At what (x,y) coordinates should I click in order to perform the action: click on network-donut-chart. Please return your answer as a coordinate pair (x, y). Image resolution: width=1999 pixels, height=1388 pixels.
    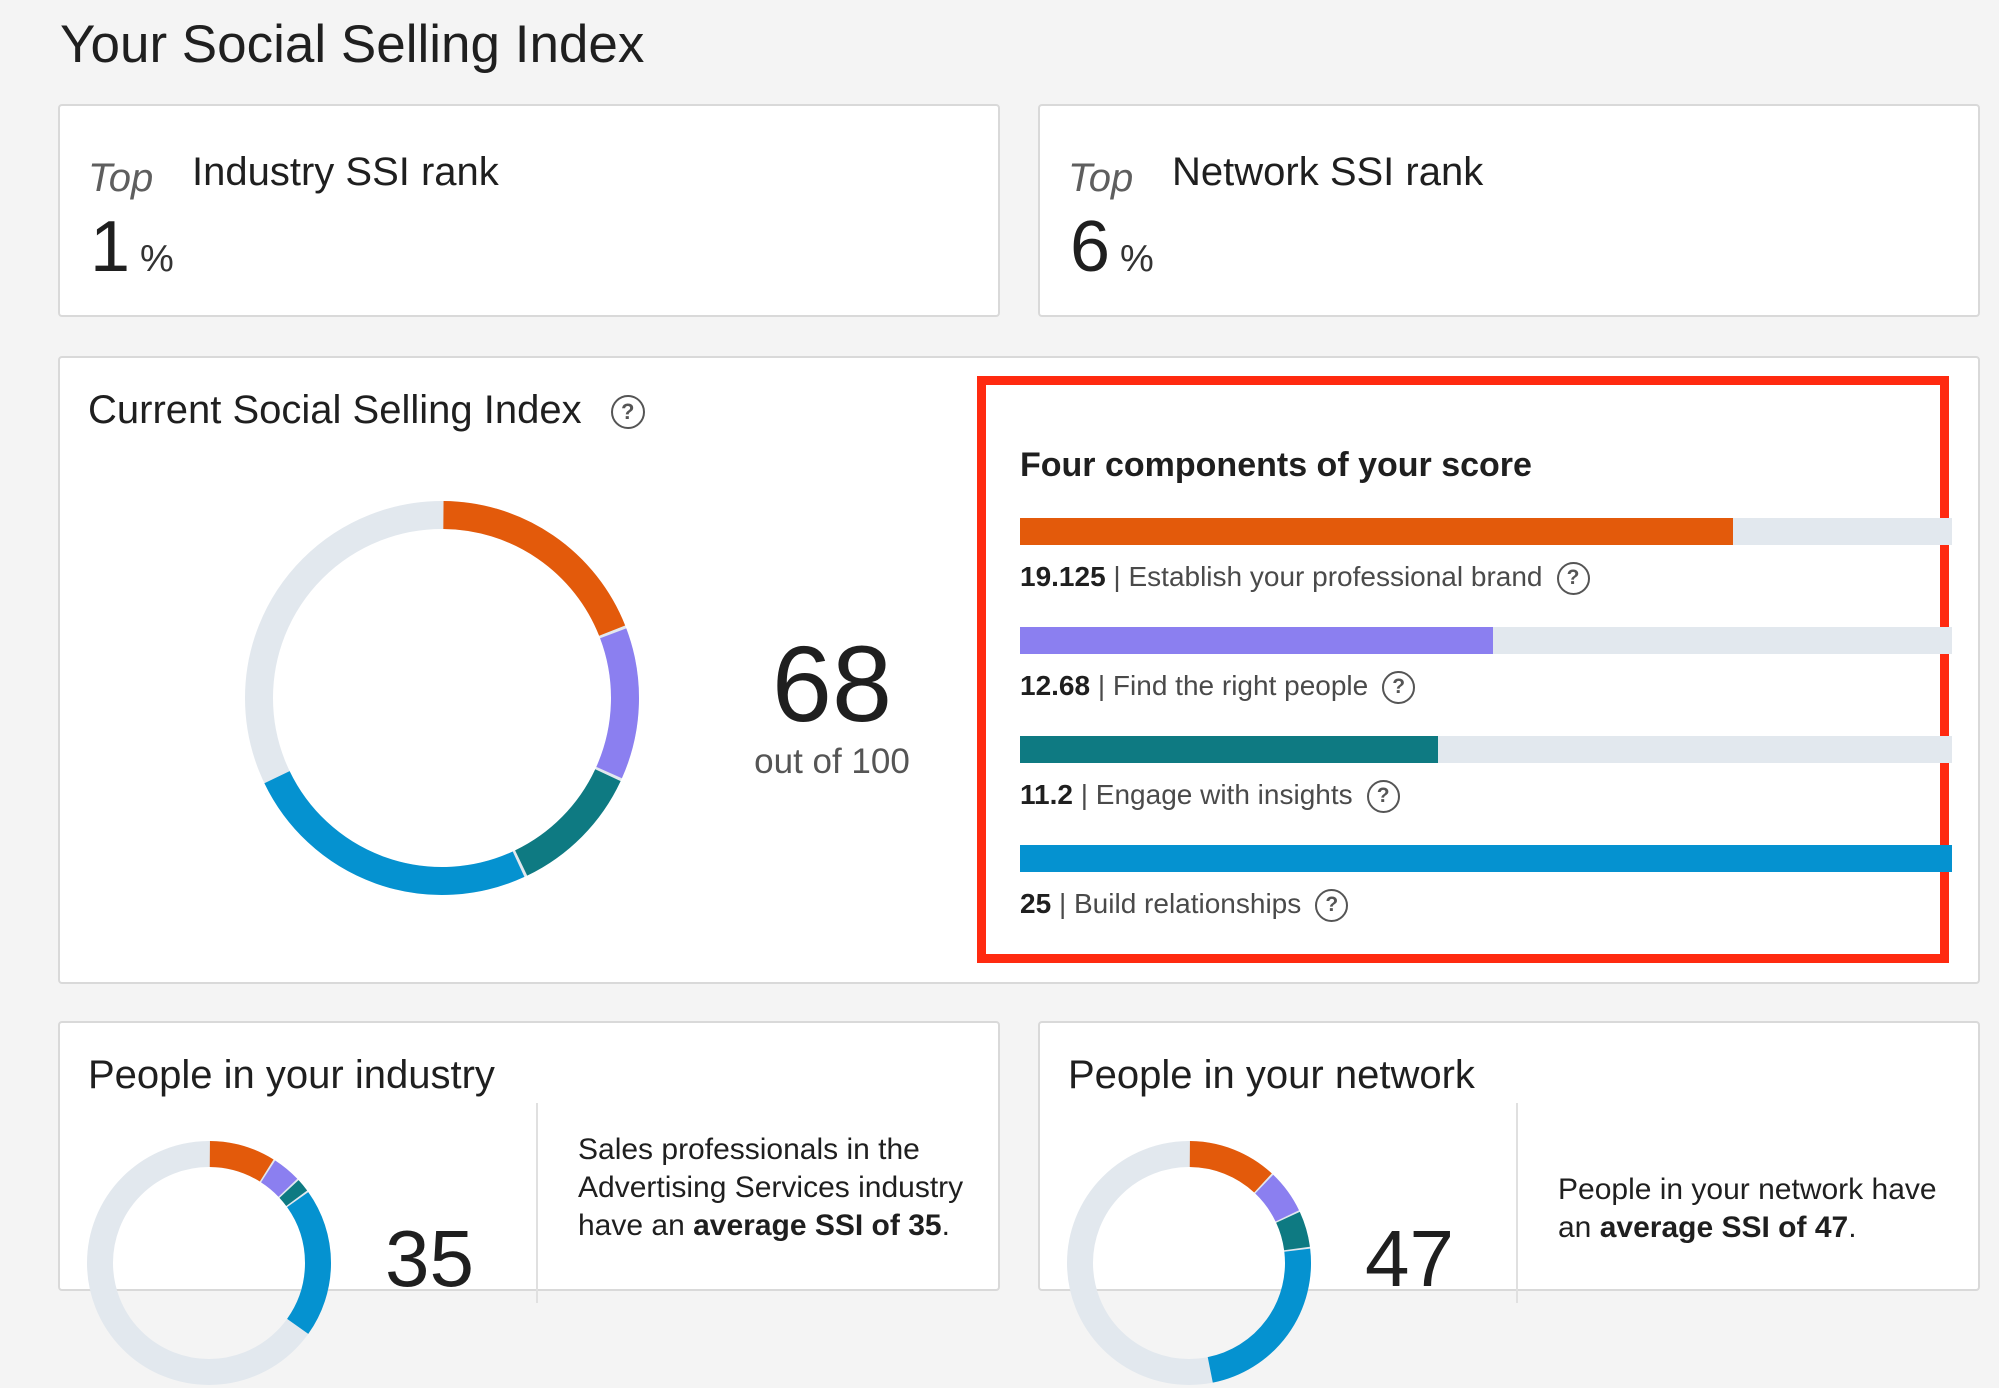
    Looking at the image, I should click on (1189, 1263).